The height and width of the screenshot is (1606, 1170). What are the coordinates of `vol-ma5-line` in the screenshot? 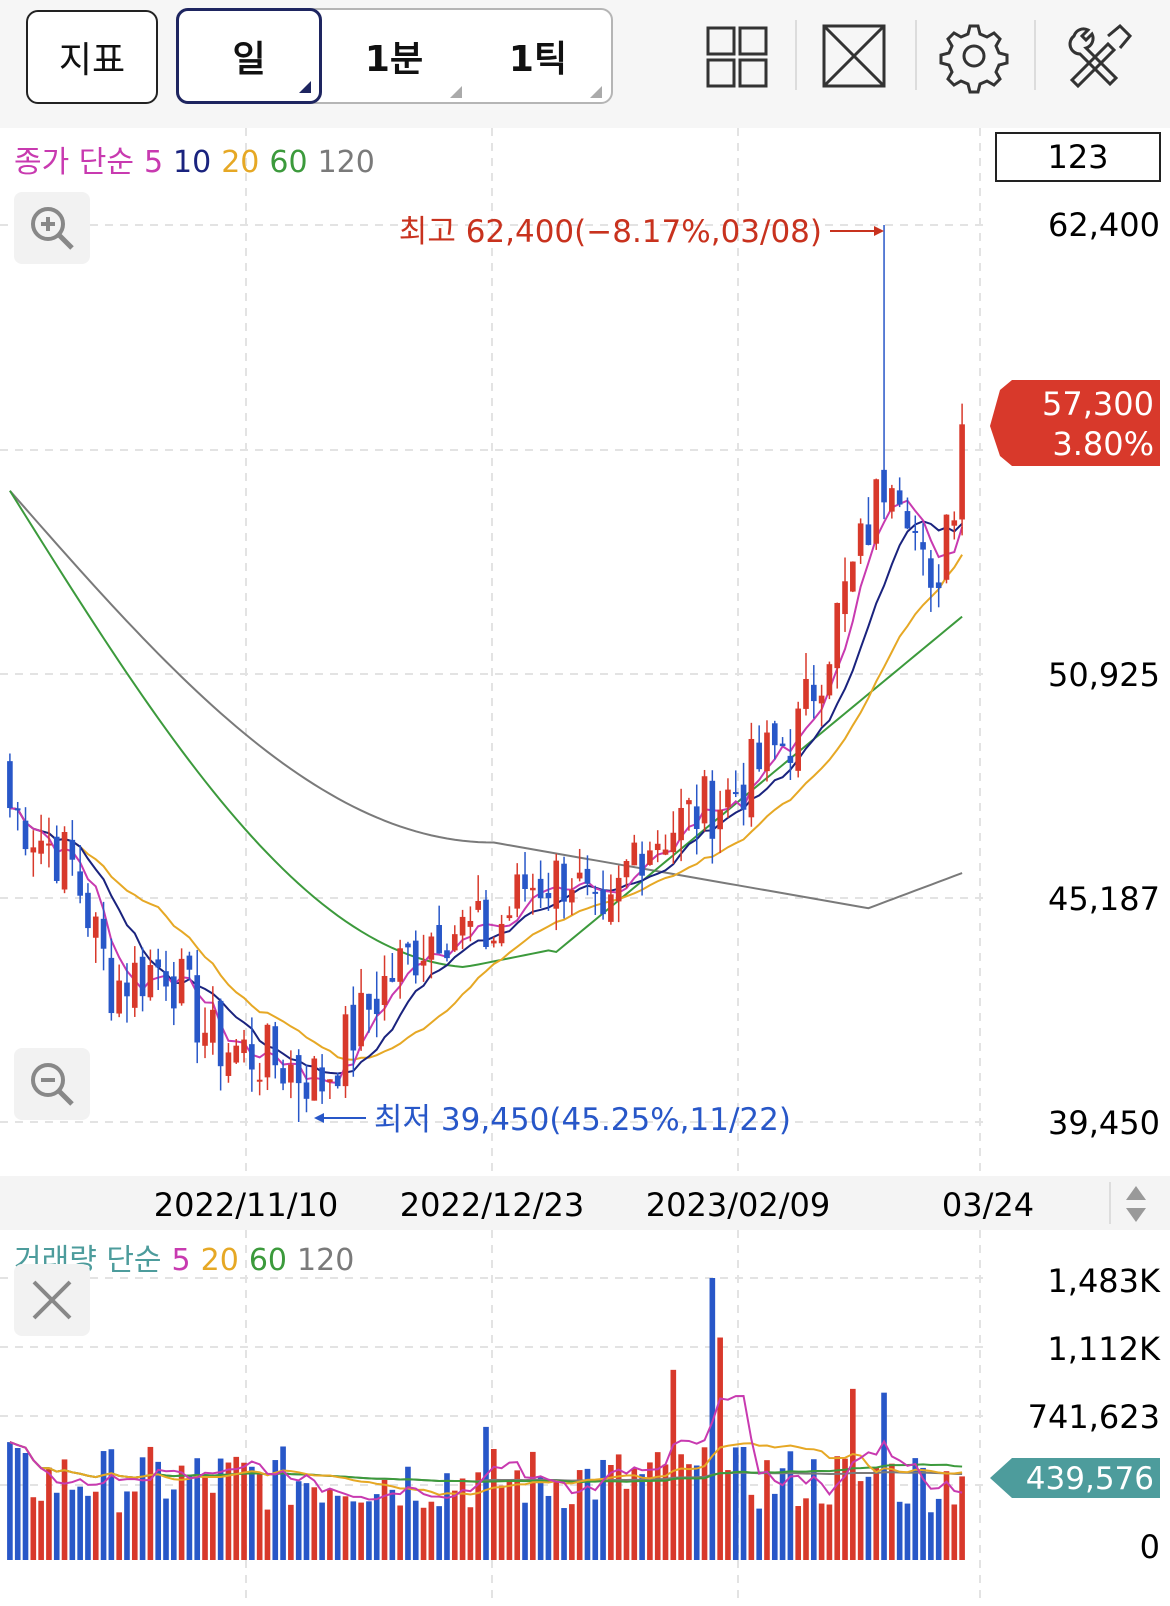 It's located at (486, 1447).